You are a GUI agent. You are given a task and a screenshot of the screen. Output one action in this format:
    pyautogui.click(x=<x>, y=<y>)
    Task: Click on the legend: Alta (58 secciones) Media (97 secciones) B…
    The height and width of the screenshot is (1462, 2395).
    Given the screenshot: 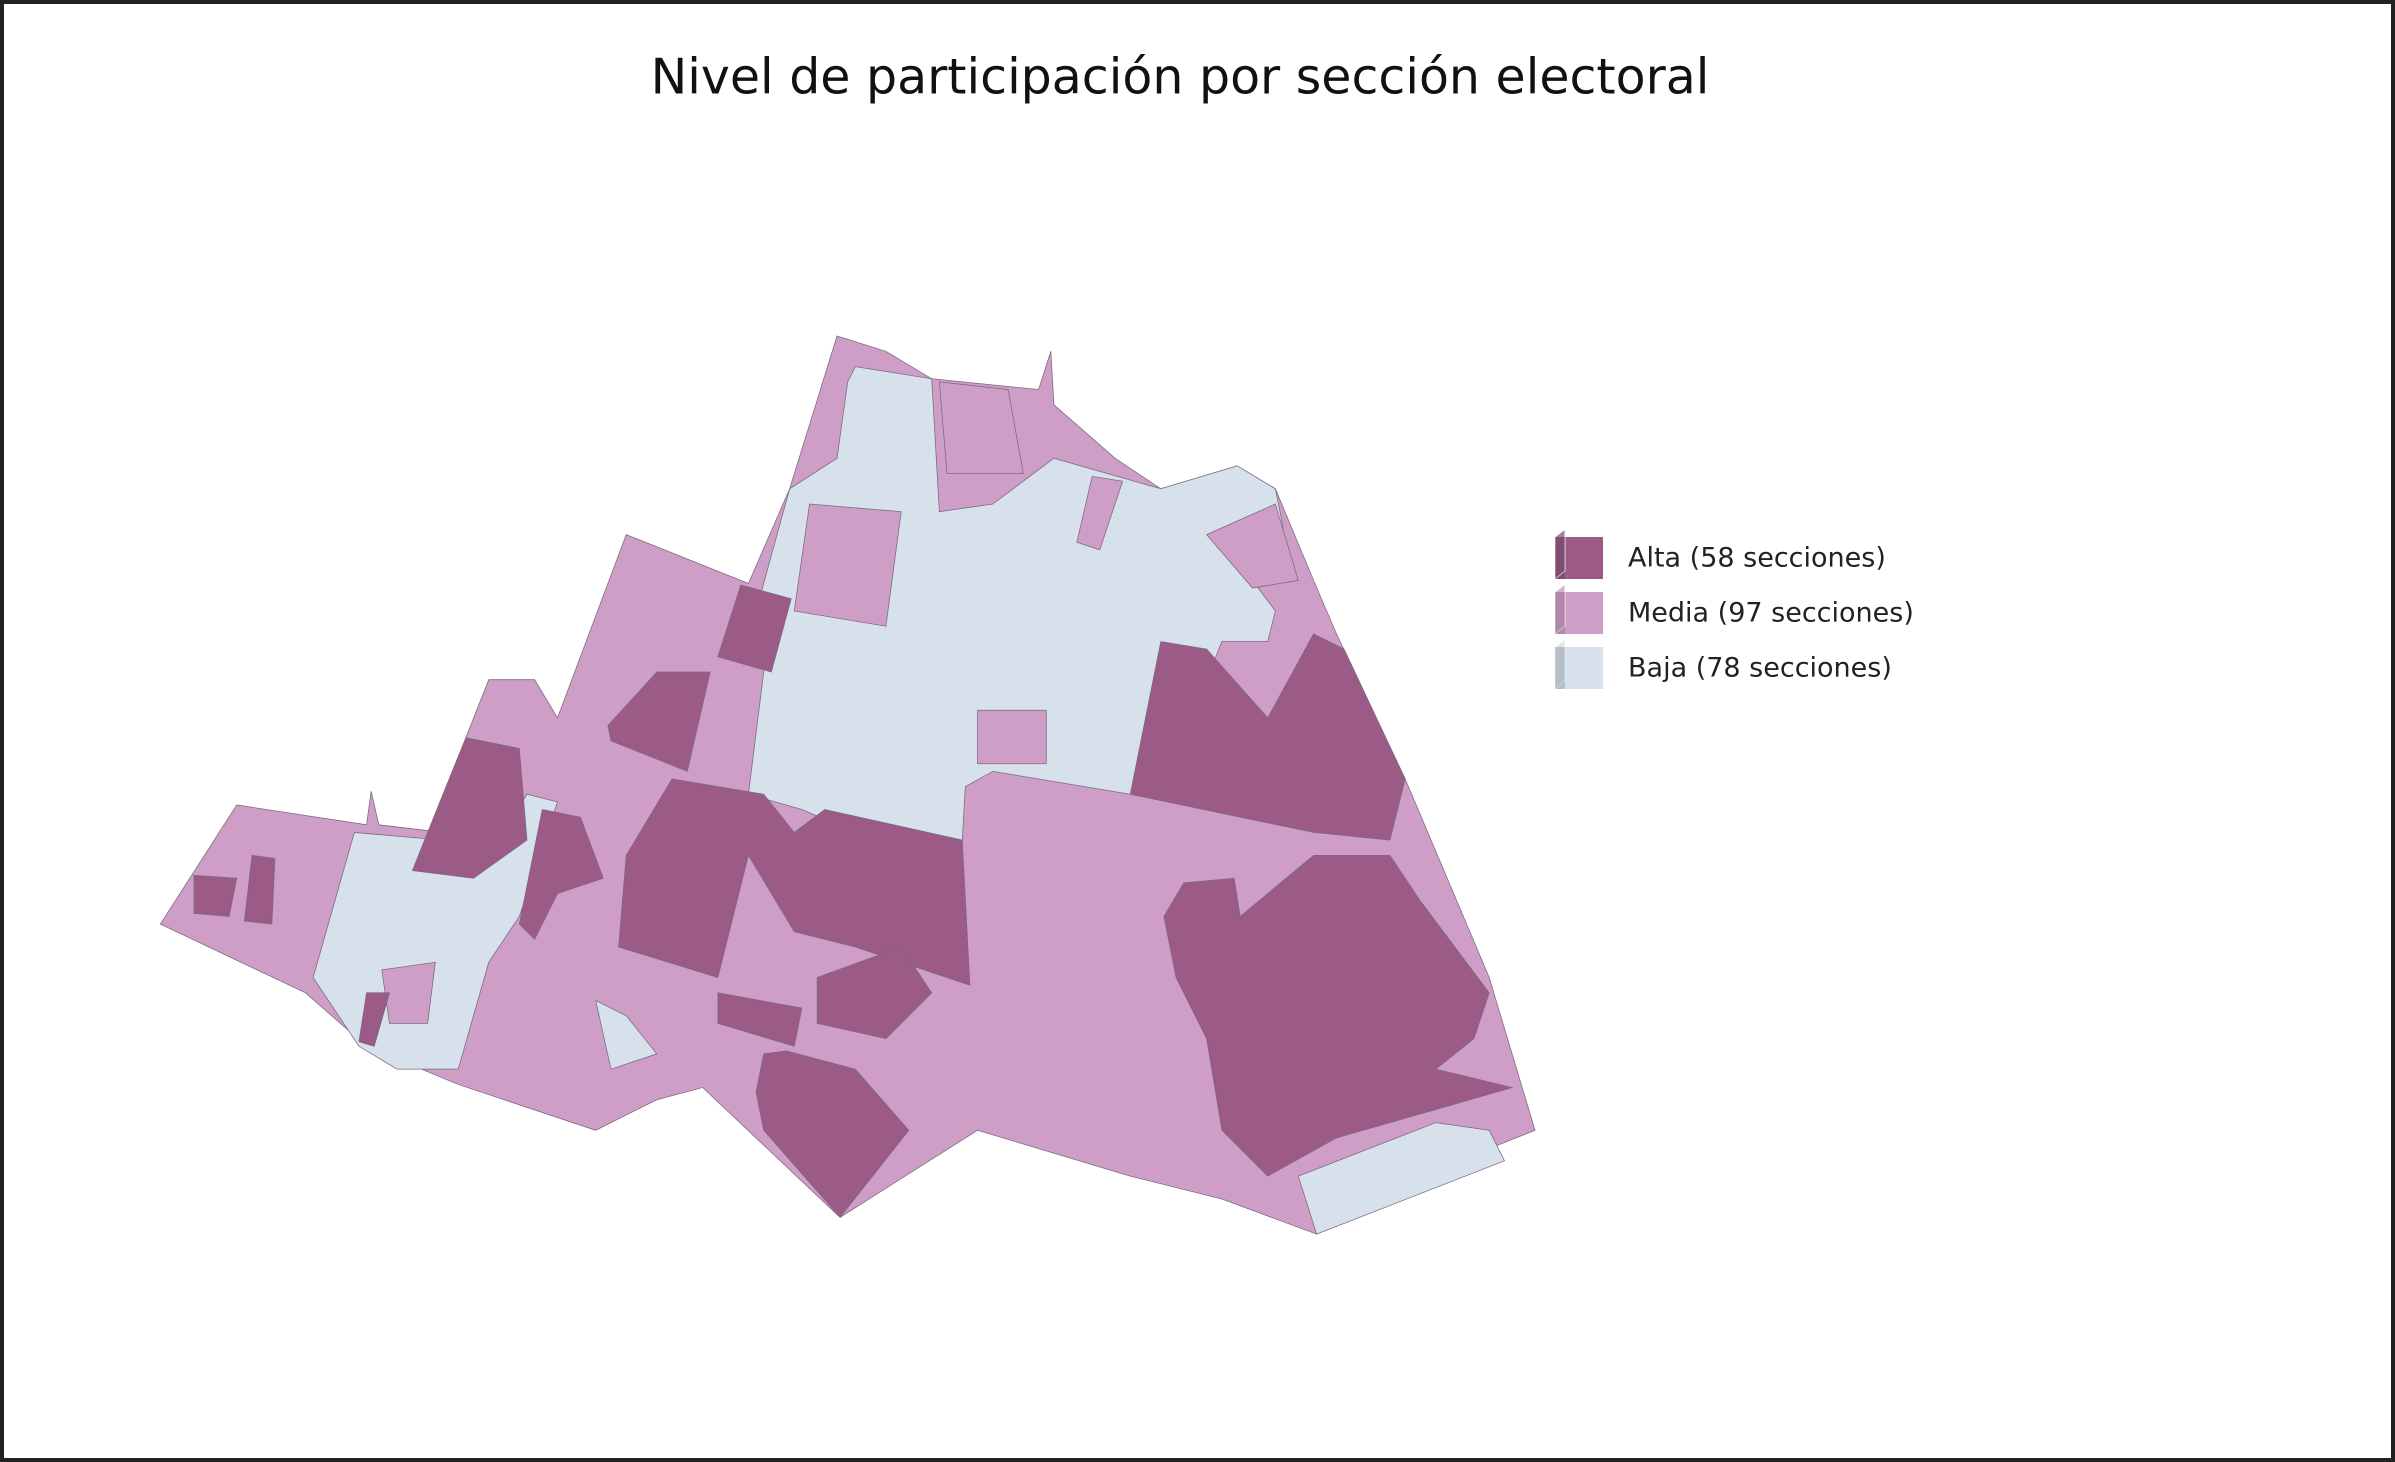 What is the action you would take?
    pyautogui.click(x=1734, y=609)
    